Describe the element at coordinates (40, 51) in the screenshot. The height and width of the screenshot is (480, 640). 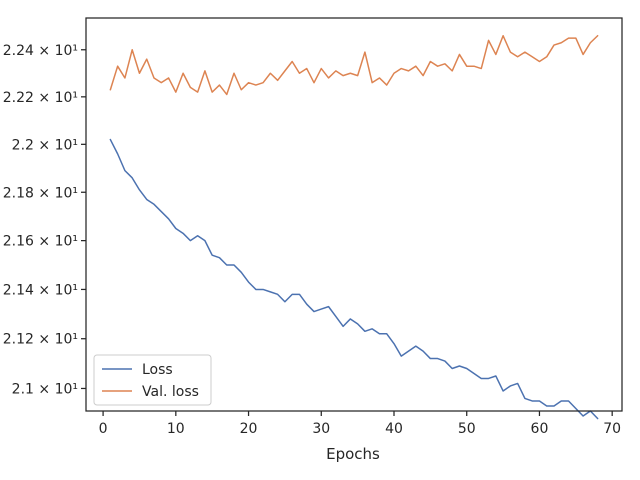
I see `y-tick-label: 2.24 × 10¹` at that location.